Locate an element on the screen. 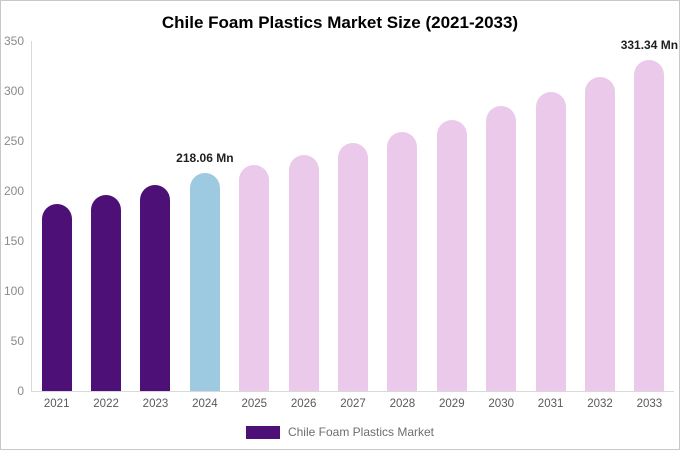  bar-2031 is located at coordinates (550, 241).